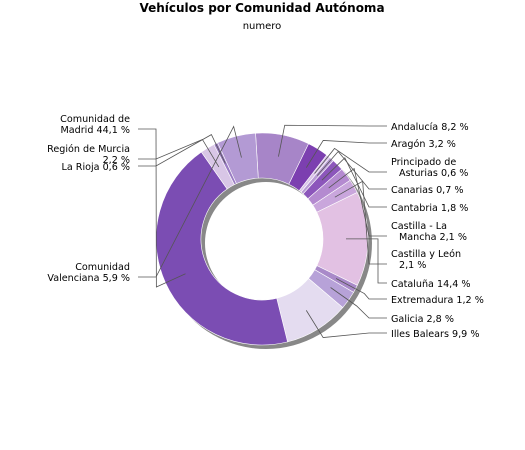 The image size is (525, 450). What do you see at coordinates (412, 265) in the screenshot?
I see `label-line: 2,1 %` at bounding box center [412, 265].